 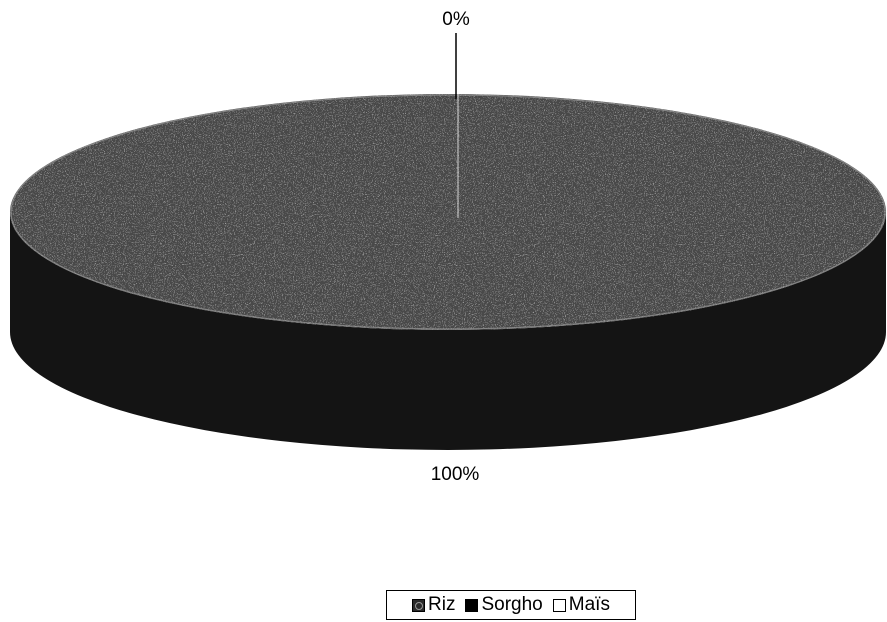 I want to click on legend-label-mais: Maïs, so click(x=589, y=604).